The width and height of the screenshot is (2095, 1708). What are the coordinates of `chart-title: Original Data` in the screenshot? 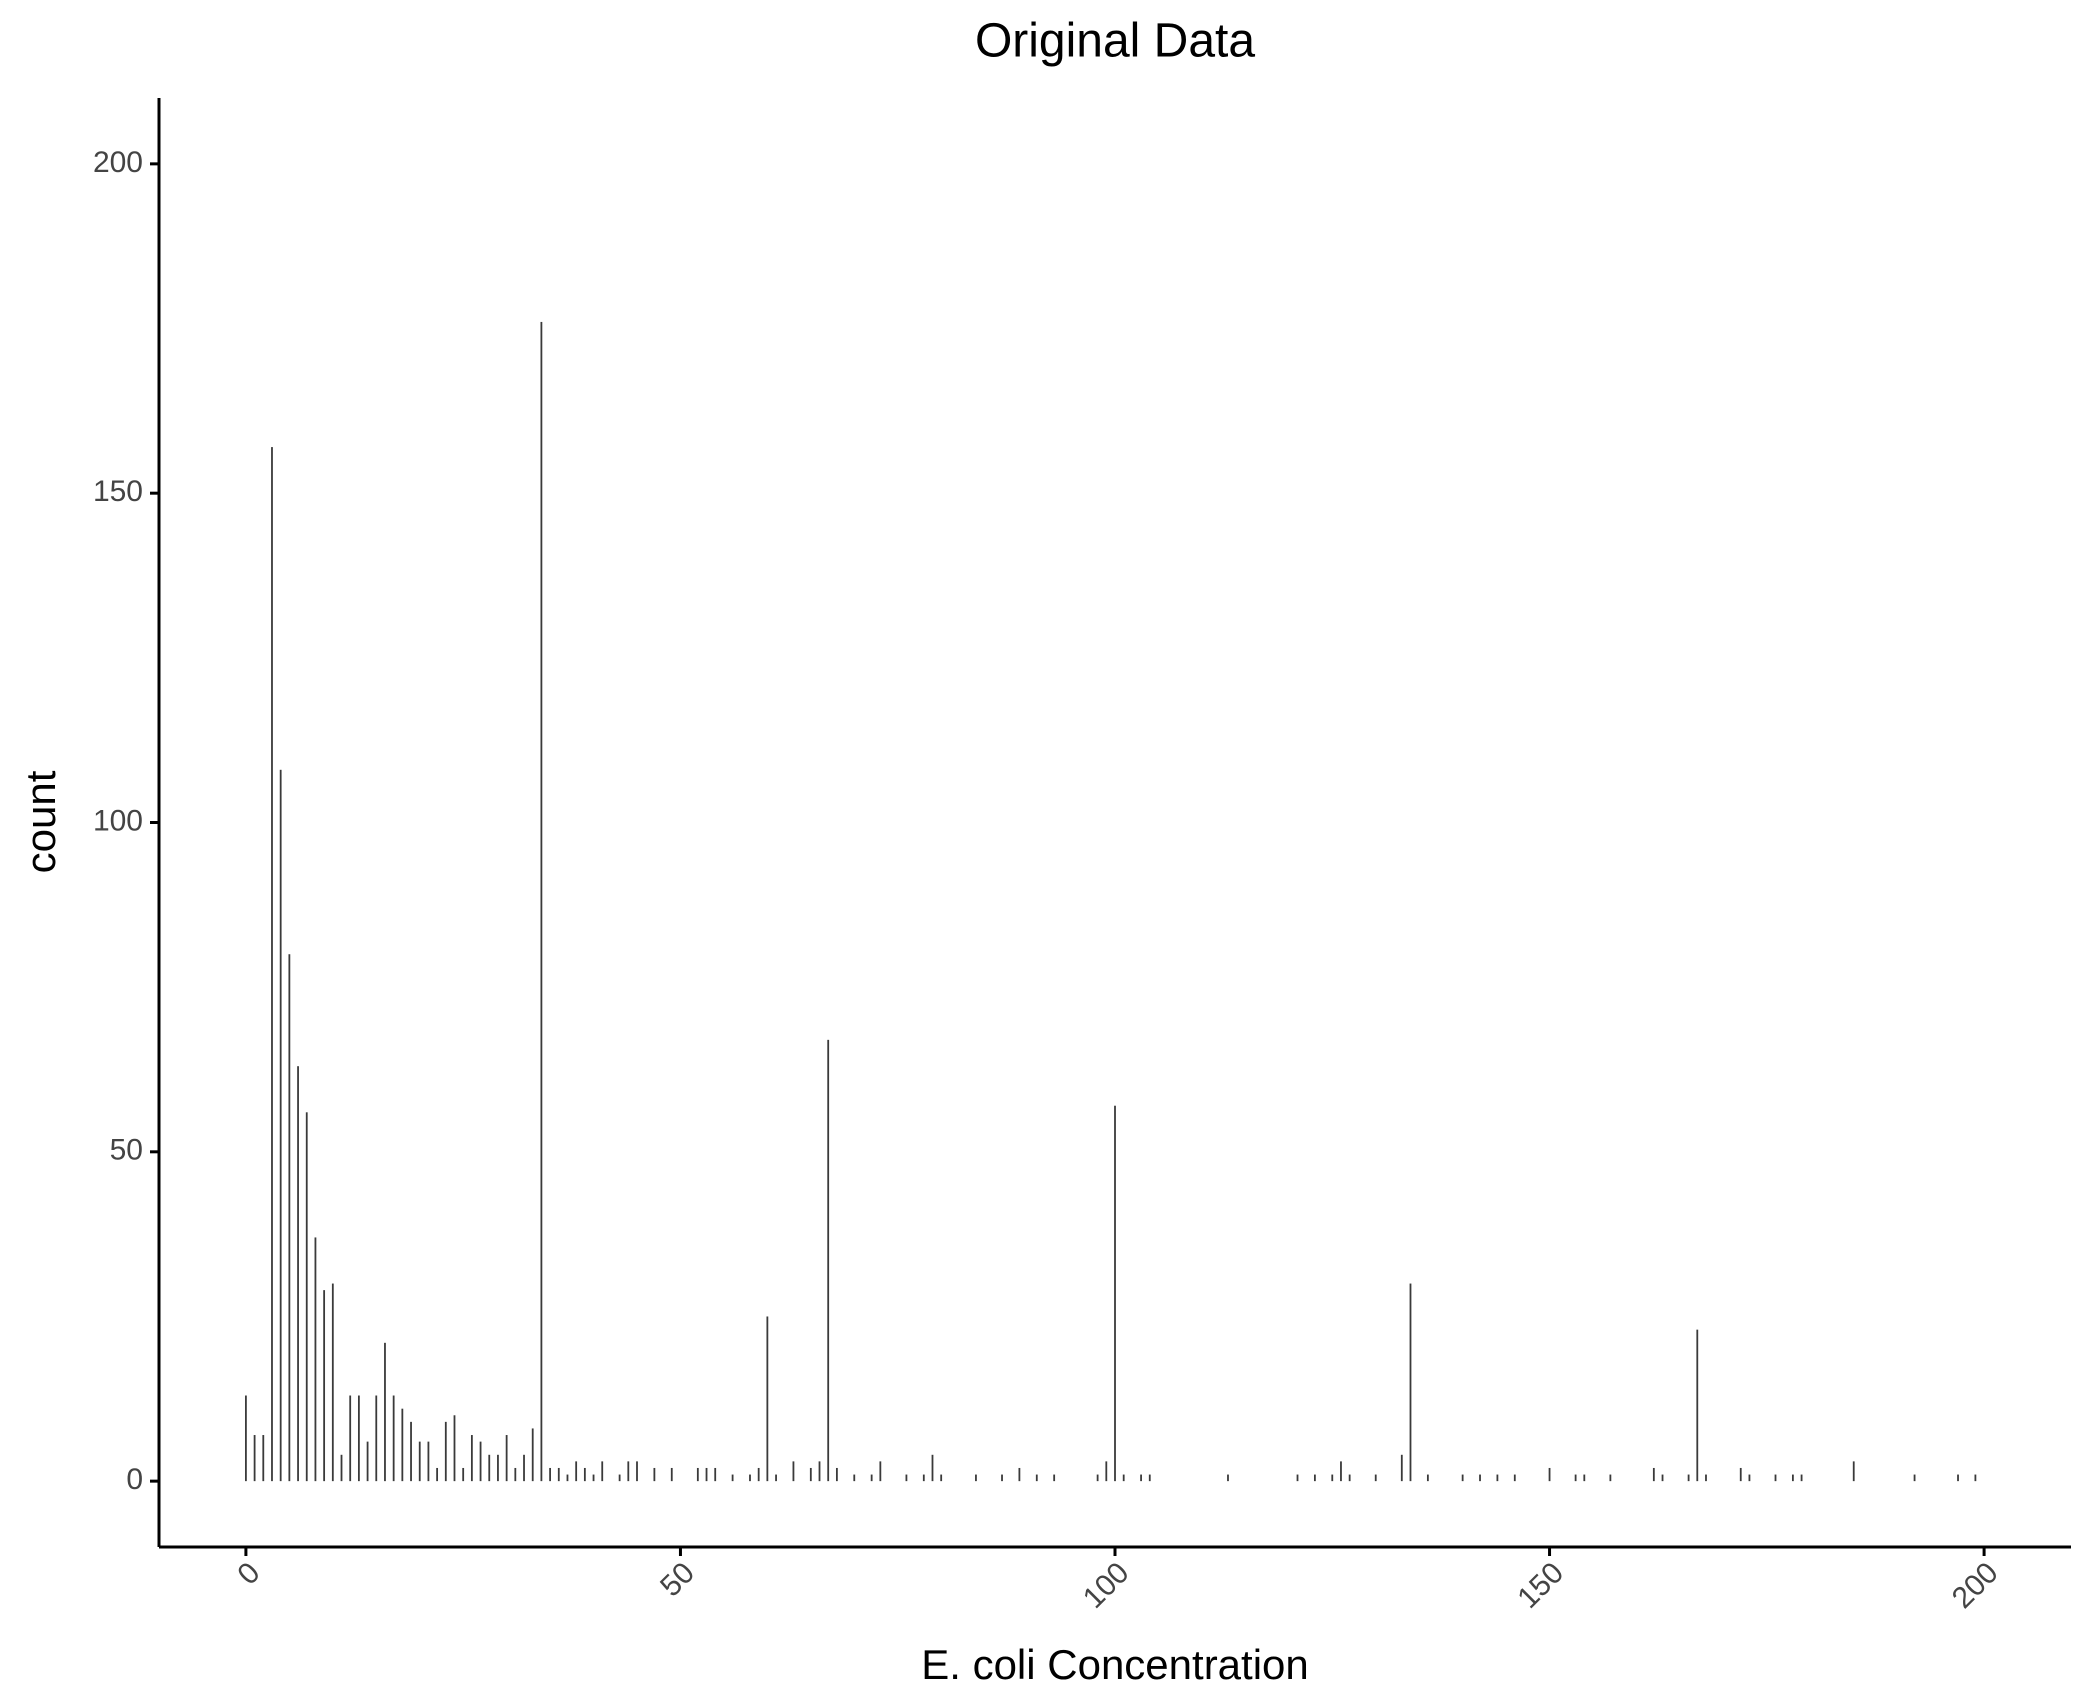 It's located at (1115, 41).